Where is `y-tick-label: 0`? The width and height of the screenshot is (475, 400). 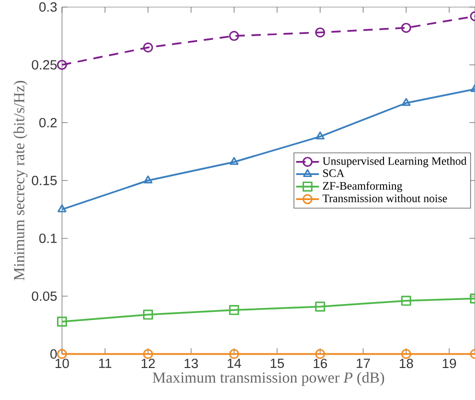 y-tick-label: 0 is located at coordinates (53, 354).